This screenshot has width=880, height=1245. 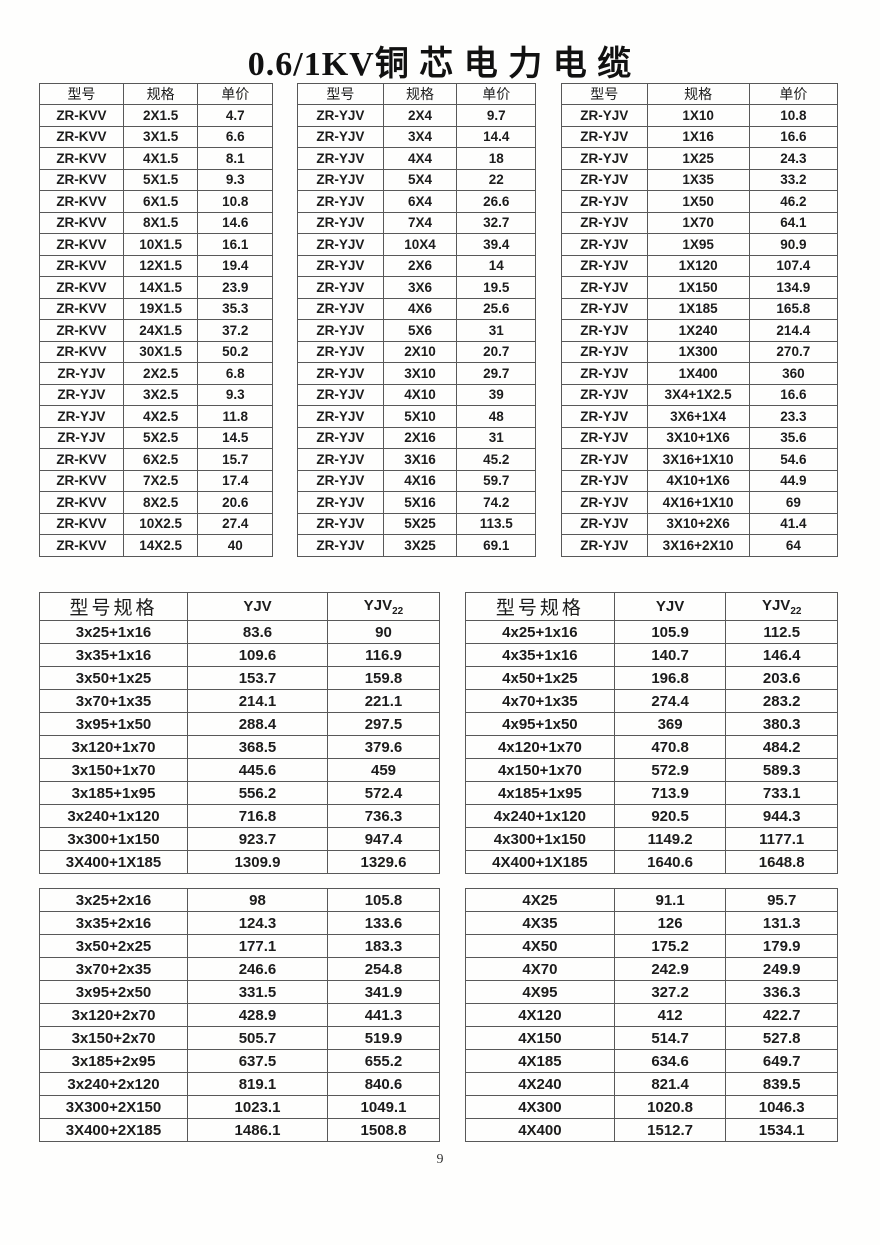 What do you see at coordinates (420, 244) in the screenshot?
I see `table-cell: 10X4` at bounding box center [420, 244].